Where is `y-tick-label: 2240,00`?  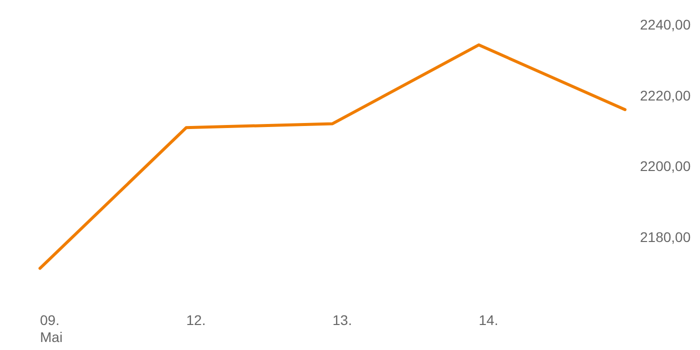 y-tick-label: 2240,00 is located at coordinates (665, 24).